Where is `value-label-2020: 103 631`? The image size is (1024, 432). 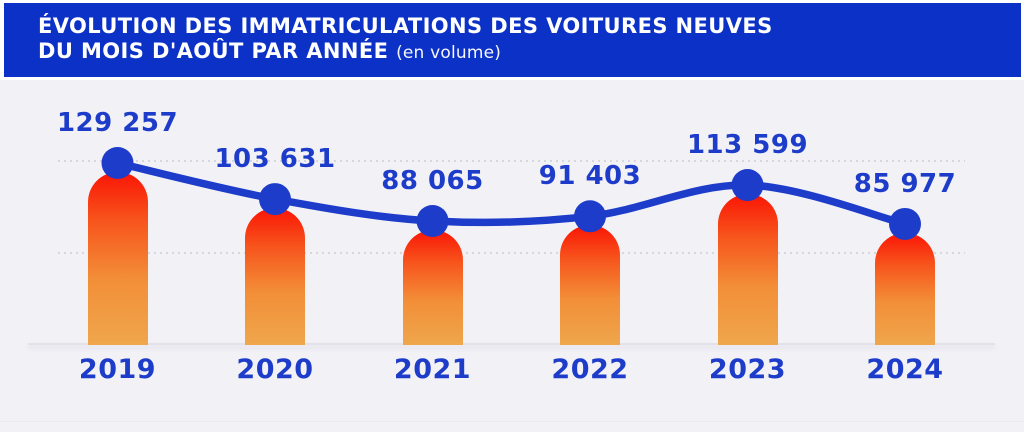 value-label-2020: 103 631 is located at coordinates (275, 159).